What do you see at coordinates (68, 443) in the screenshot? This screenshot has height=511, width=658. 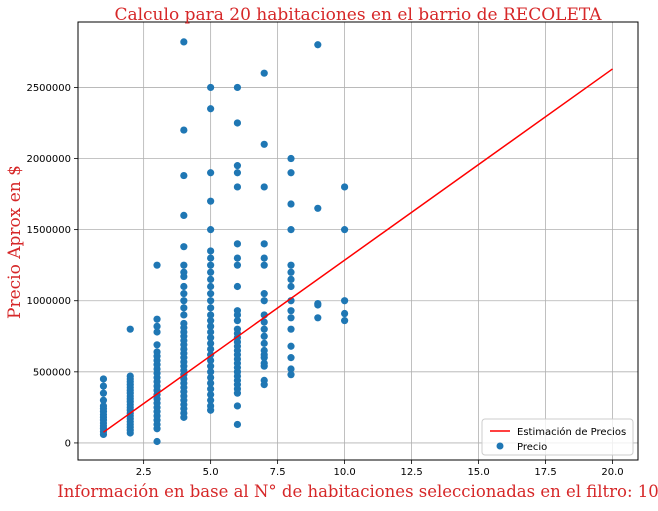 I see `y-tick-label: 0` at bounding box center [68, 443].